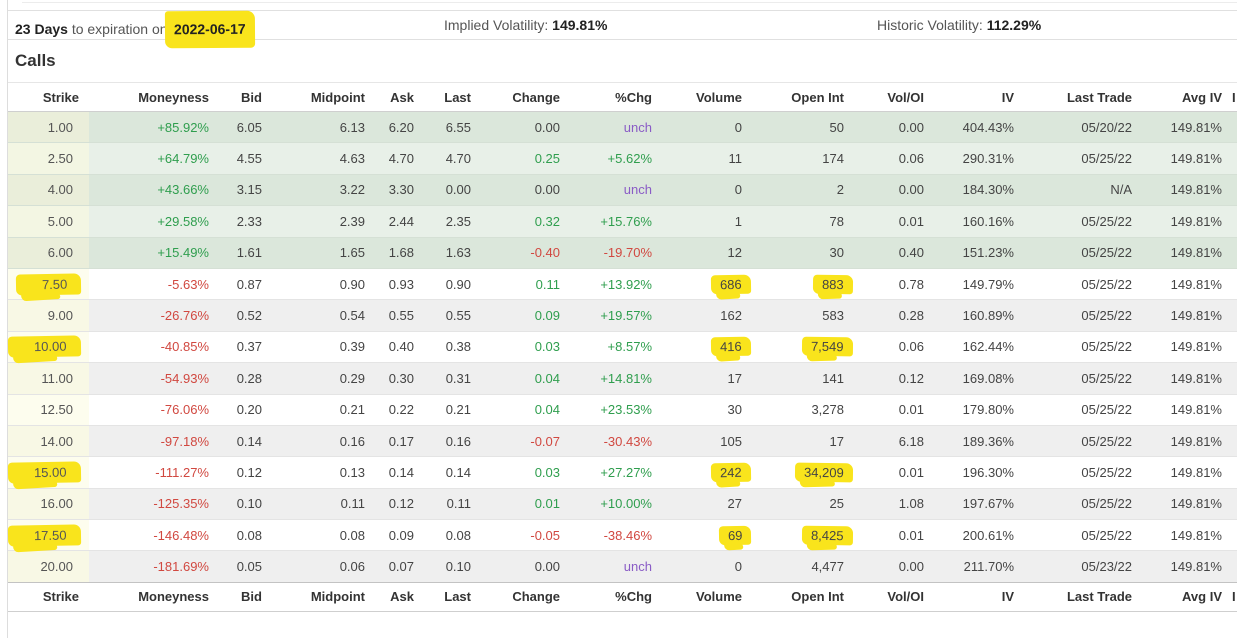 This screenshot has height=638, width=1237. What do you see at coordinates (894, 504) in the screenshot?
I see `cell-vol-oi: 1.08` at bounding box center [894, 504].